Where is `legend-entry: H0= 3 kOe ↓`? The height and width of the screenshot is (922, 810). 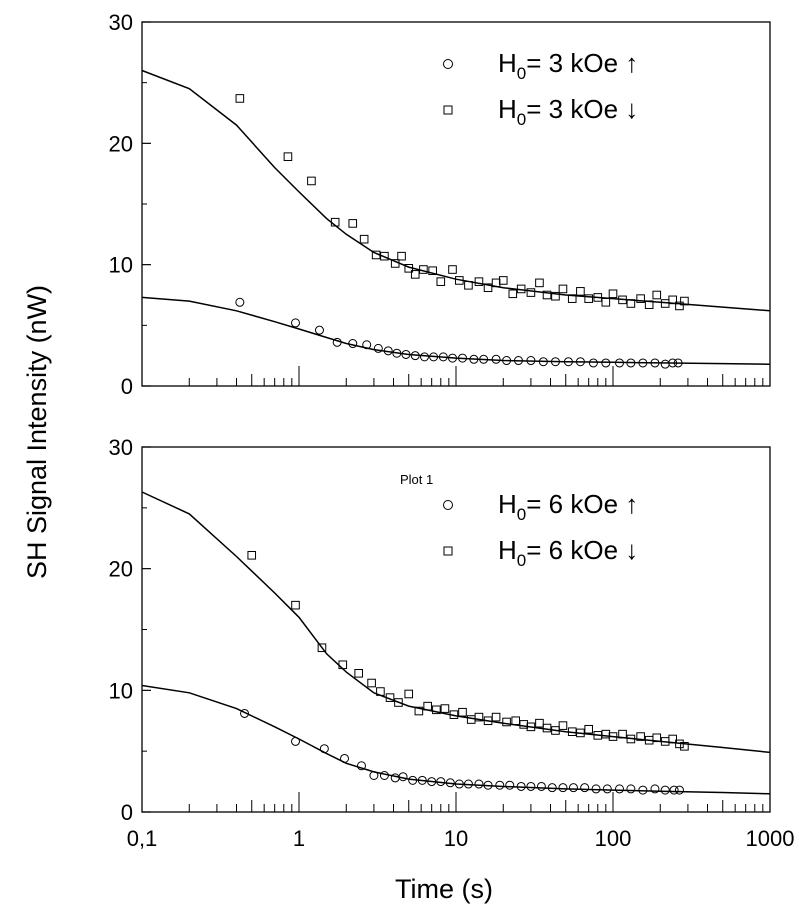
legend-entry: H0= 3 kOe ↓ is located at coordinates (541, 111).